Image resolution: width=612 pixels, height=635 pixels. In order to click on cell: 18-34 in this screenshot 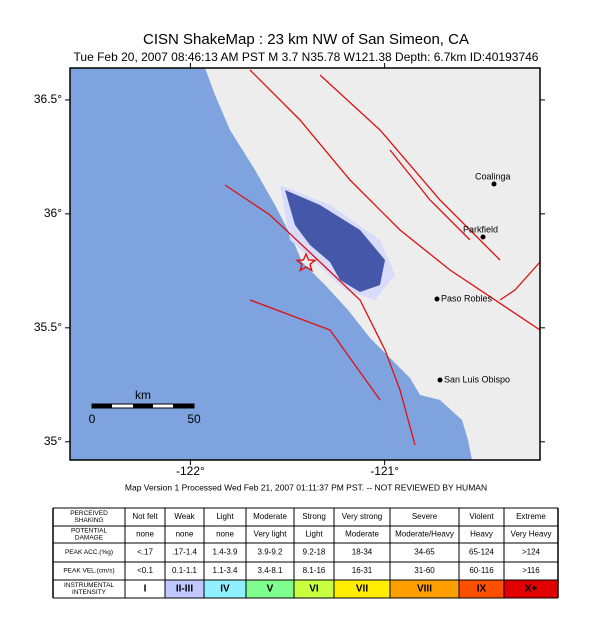, I will do `click(362, 552)`.